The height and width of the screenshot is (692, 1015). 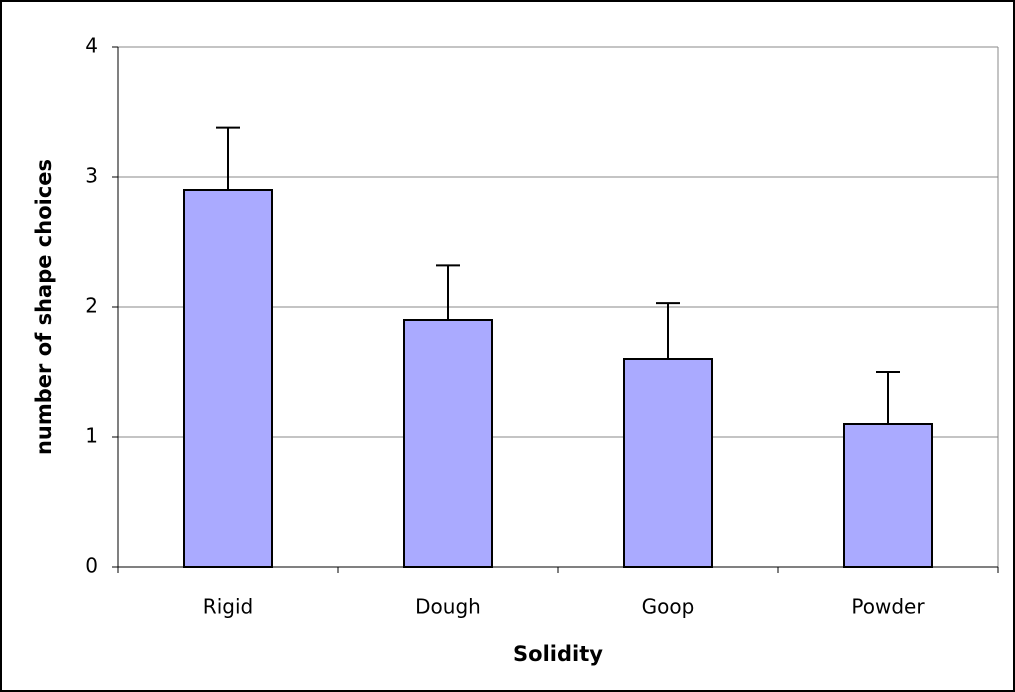 What do you see at coordinates (448, 607) in the screenshot?
I see `x-tick-label: Dough` at bounding box center [448, 607].